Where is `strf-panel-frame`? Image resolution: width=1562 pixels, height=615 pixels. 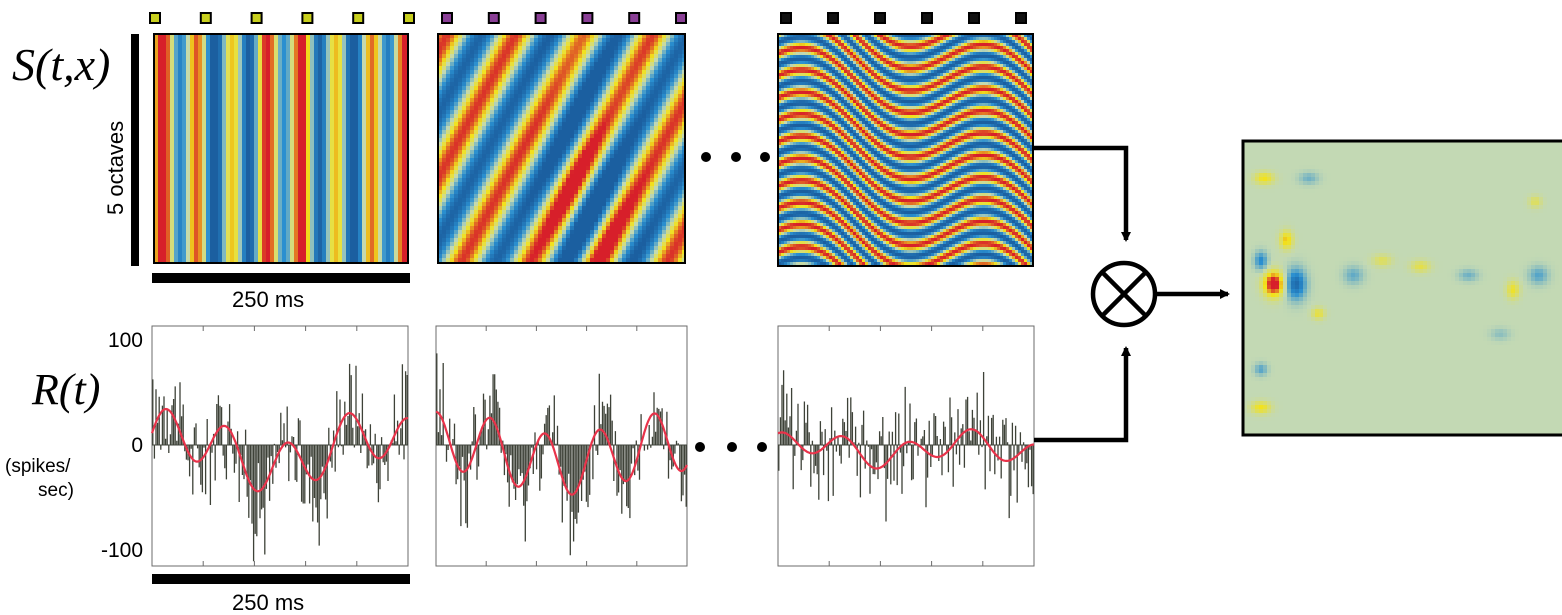
strf-panel-frame is located at coordinates (1401, 288).